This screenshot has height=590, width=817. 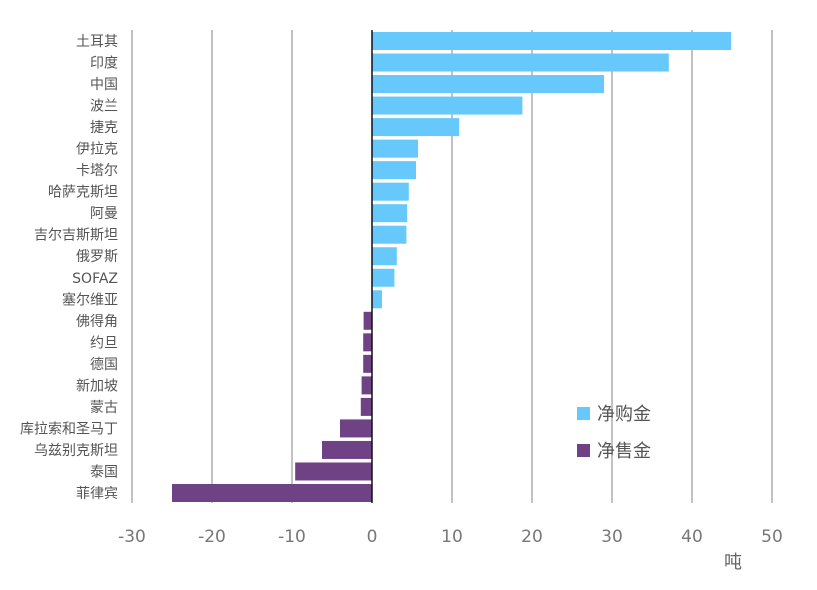 I want to click on y-category-label: SOFAZ, so click(x=95, y=279).